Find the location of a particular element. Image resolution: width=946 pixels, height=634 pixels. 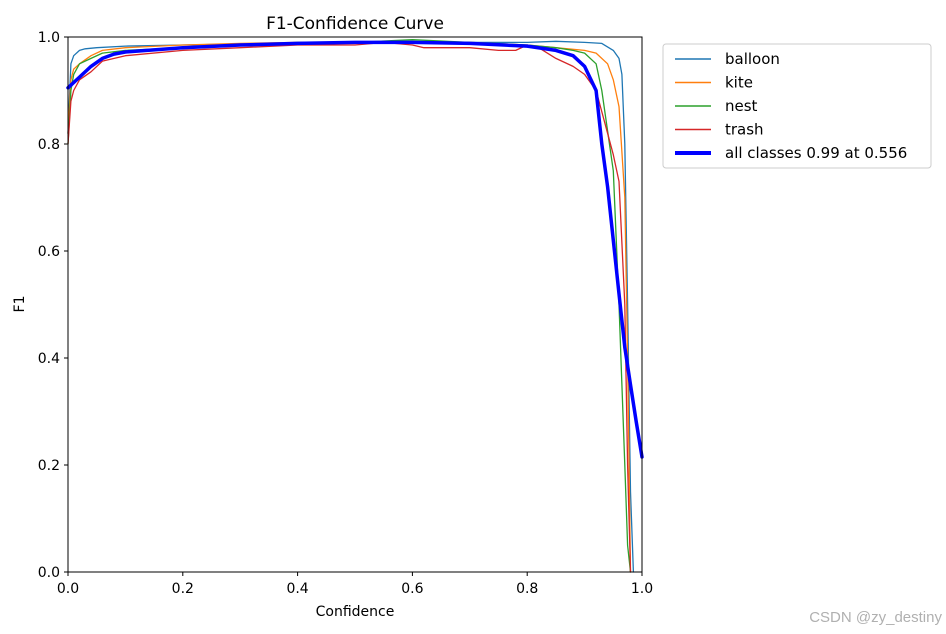

y-tick-label: 0.2 is located at coordinates (49, 466).